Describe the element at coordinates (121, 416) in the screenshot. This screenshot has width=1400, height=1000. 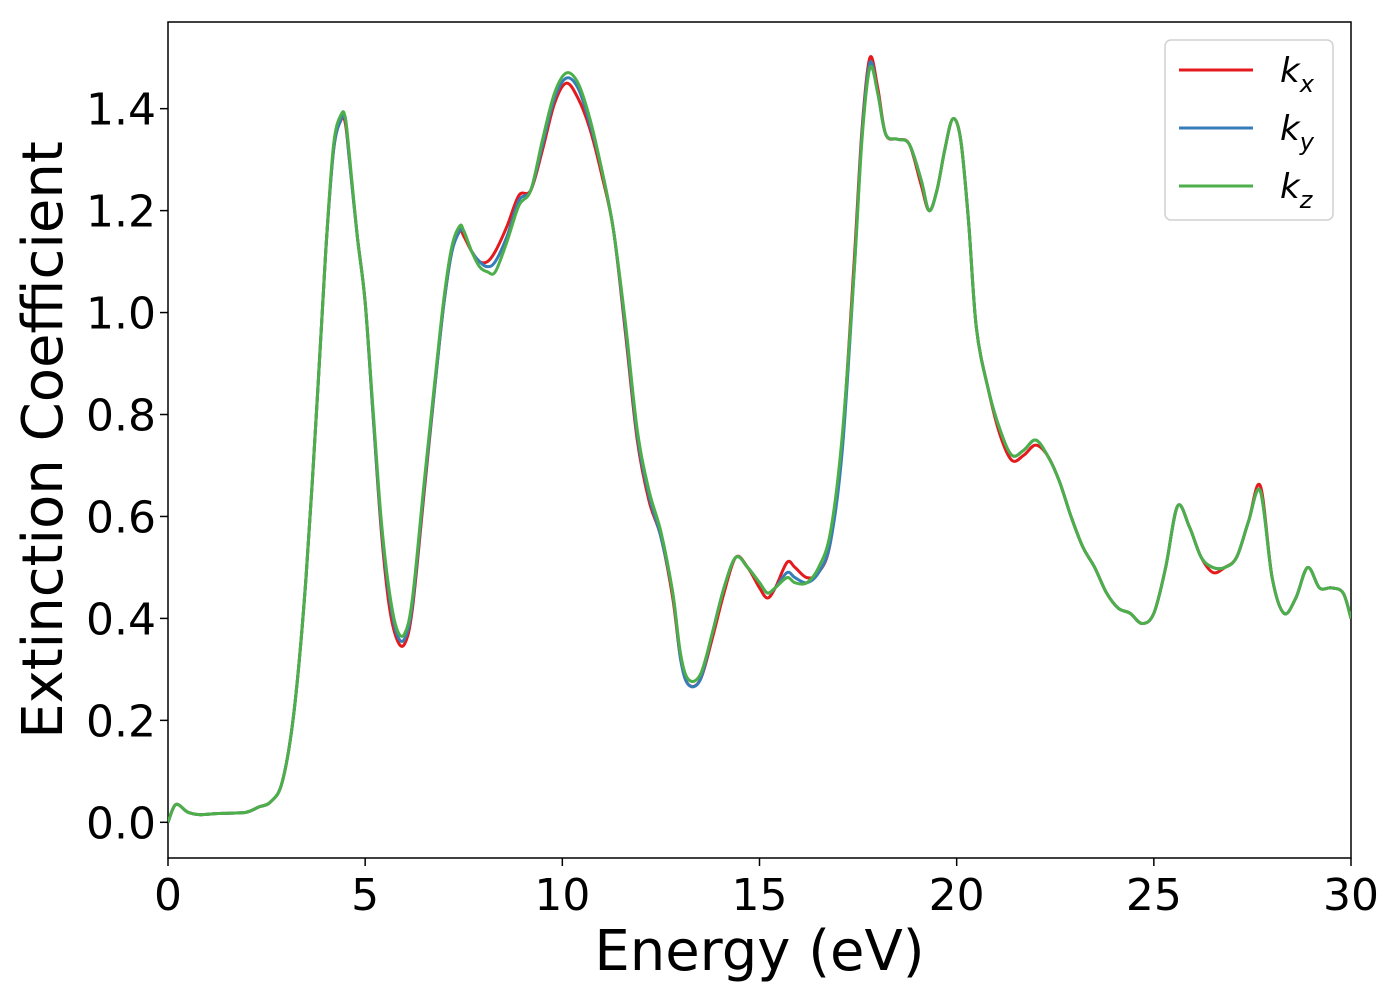
I see `y-tick-label: 0.8` at that location.